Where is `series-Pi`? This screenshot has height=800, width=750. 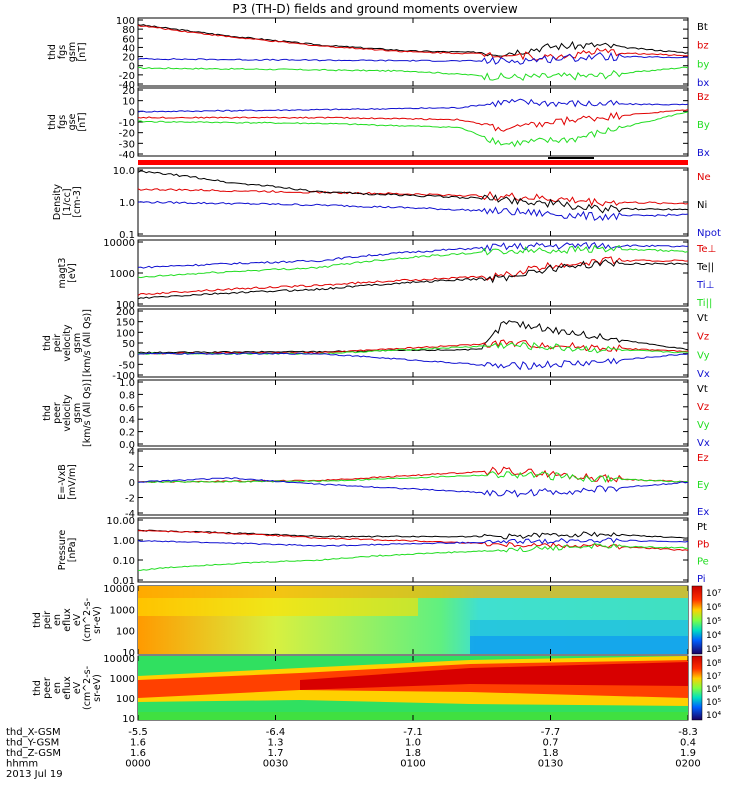 series-Pi is located at coordinates (413, 542).